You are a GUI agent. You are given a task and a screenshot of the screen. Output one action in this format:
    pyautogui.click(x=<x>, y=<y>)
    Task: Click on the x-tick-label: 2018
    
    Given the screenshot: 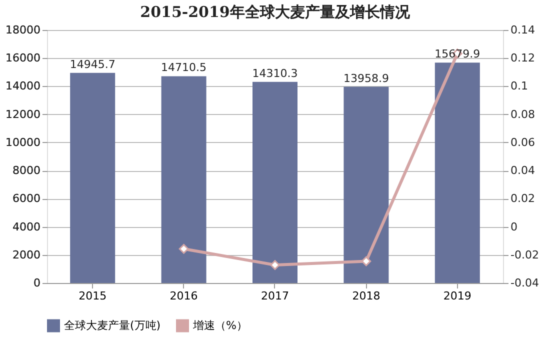 What is the action you would take?
    pyautogui.click(x=366, y=296)
    